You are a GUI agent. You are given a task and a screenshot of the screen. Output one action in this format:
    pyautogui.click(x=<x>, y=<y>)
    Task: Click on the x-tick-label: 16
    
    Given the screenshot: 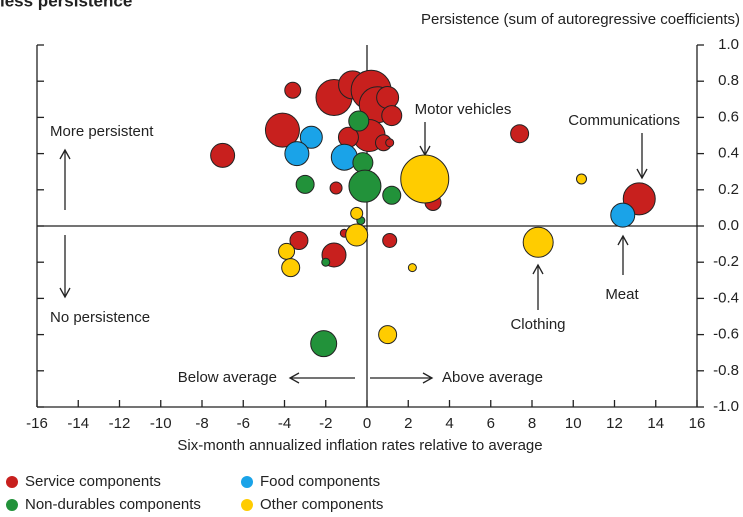 What is the action you would take?
    pyautogui.click(x=697, y=423)
    